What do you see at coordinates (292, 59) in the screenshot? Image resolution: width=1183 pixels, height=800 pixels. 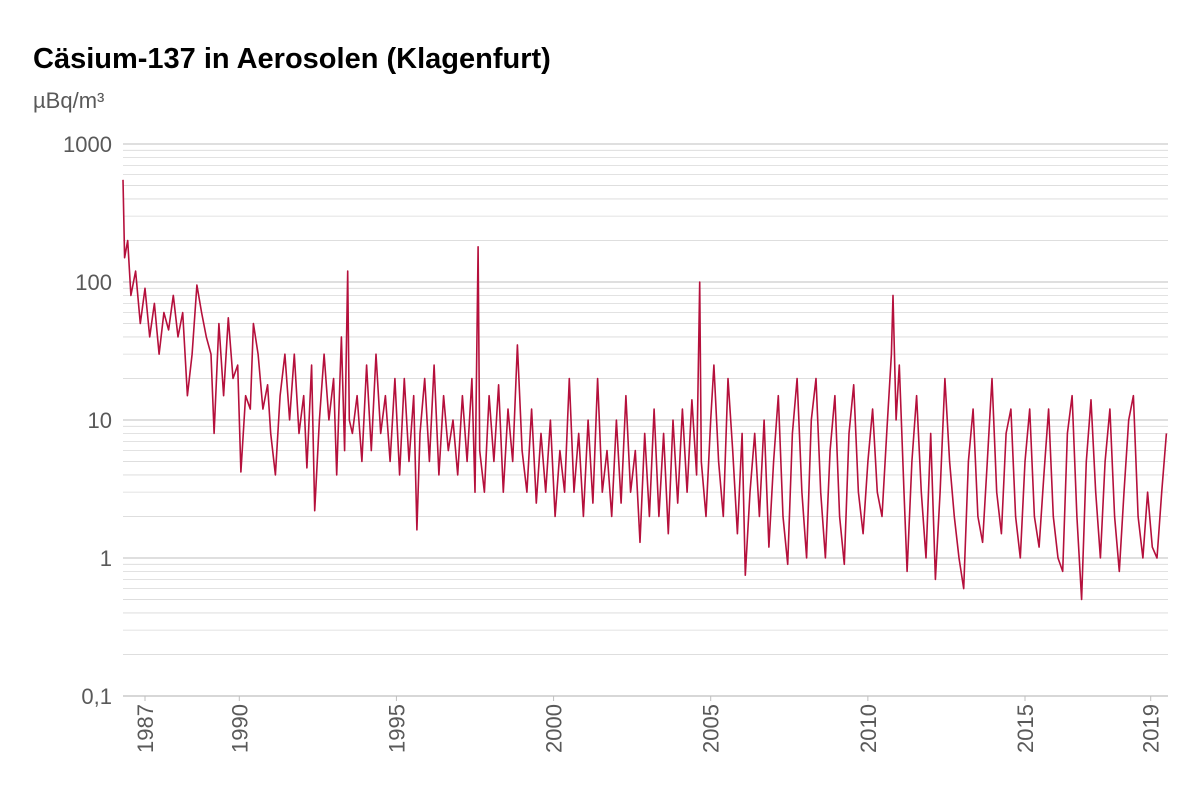 I see `chart-title: Cäsium-137 in Aerosolen (Klagenfurt)` at bounding box center [292, 59].